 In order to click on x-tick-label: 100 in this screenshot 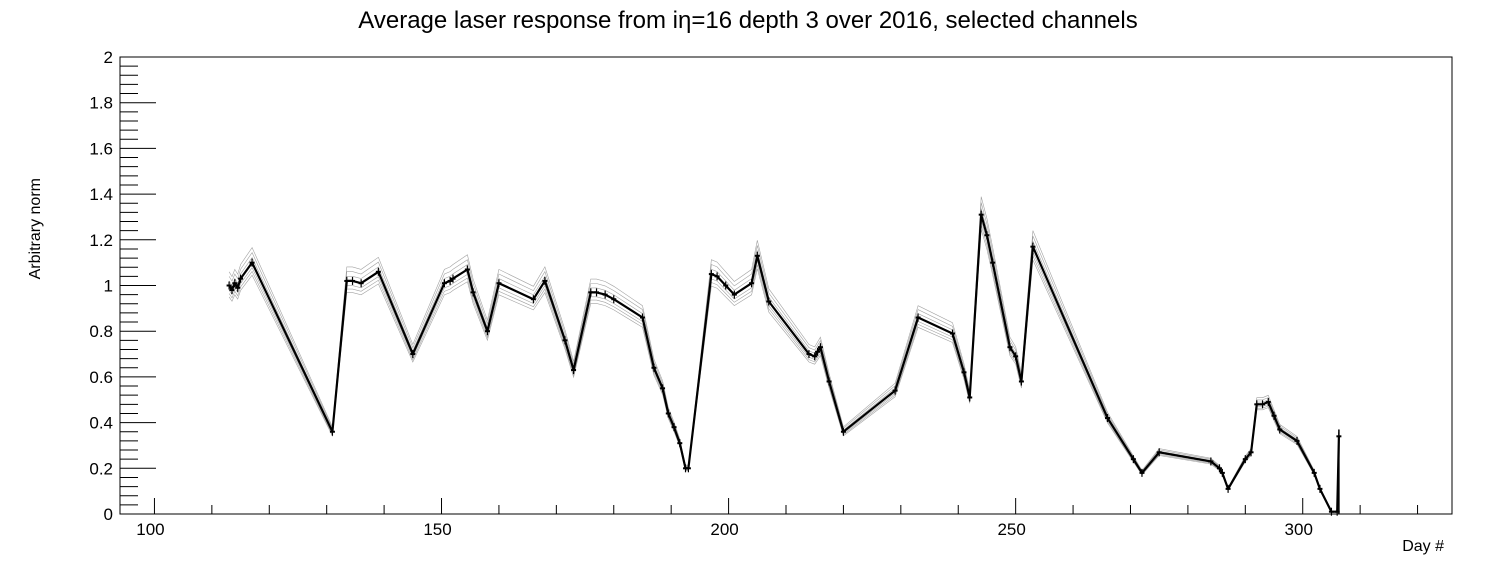, I will do `click(150, 529)`.